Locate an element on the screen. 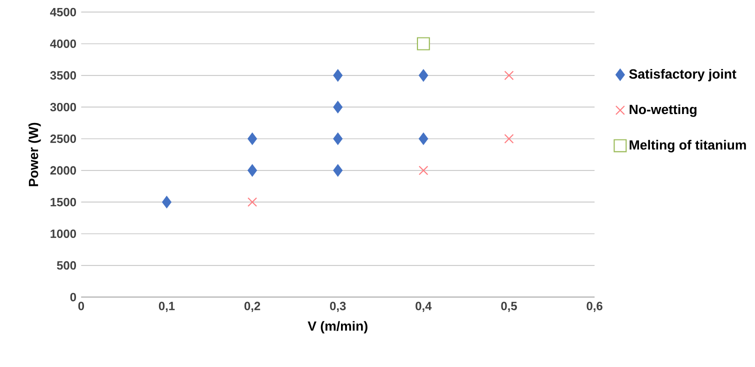 The height and width of the screenshot is (367, 755). y-tick-label: 4000 is located at coordinates (63, 44).